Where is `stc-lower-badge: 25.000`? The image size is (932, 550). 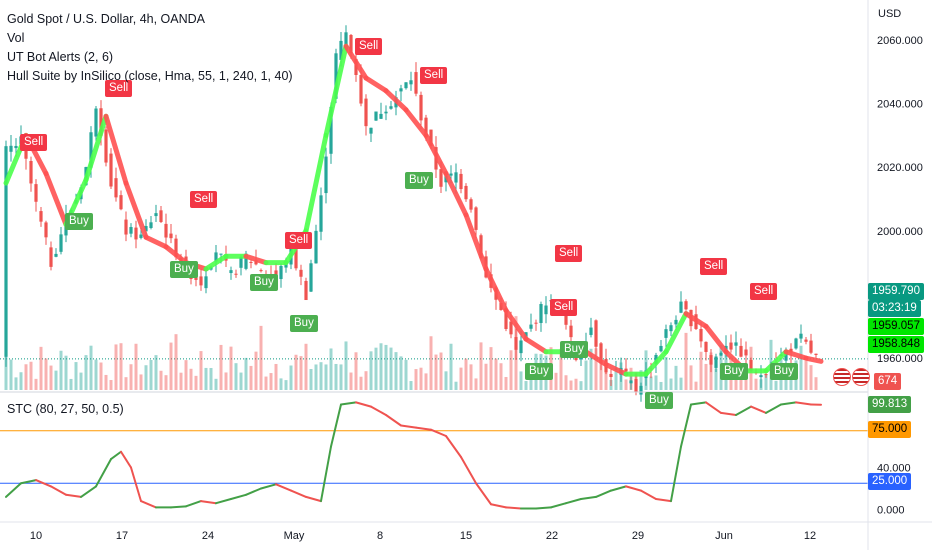 stc-lower-badge: 25.000 is located at coordinates (890, 481).